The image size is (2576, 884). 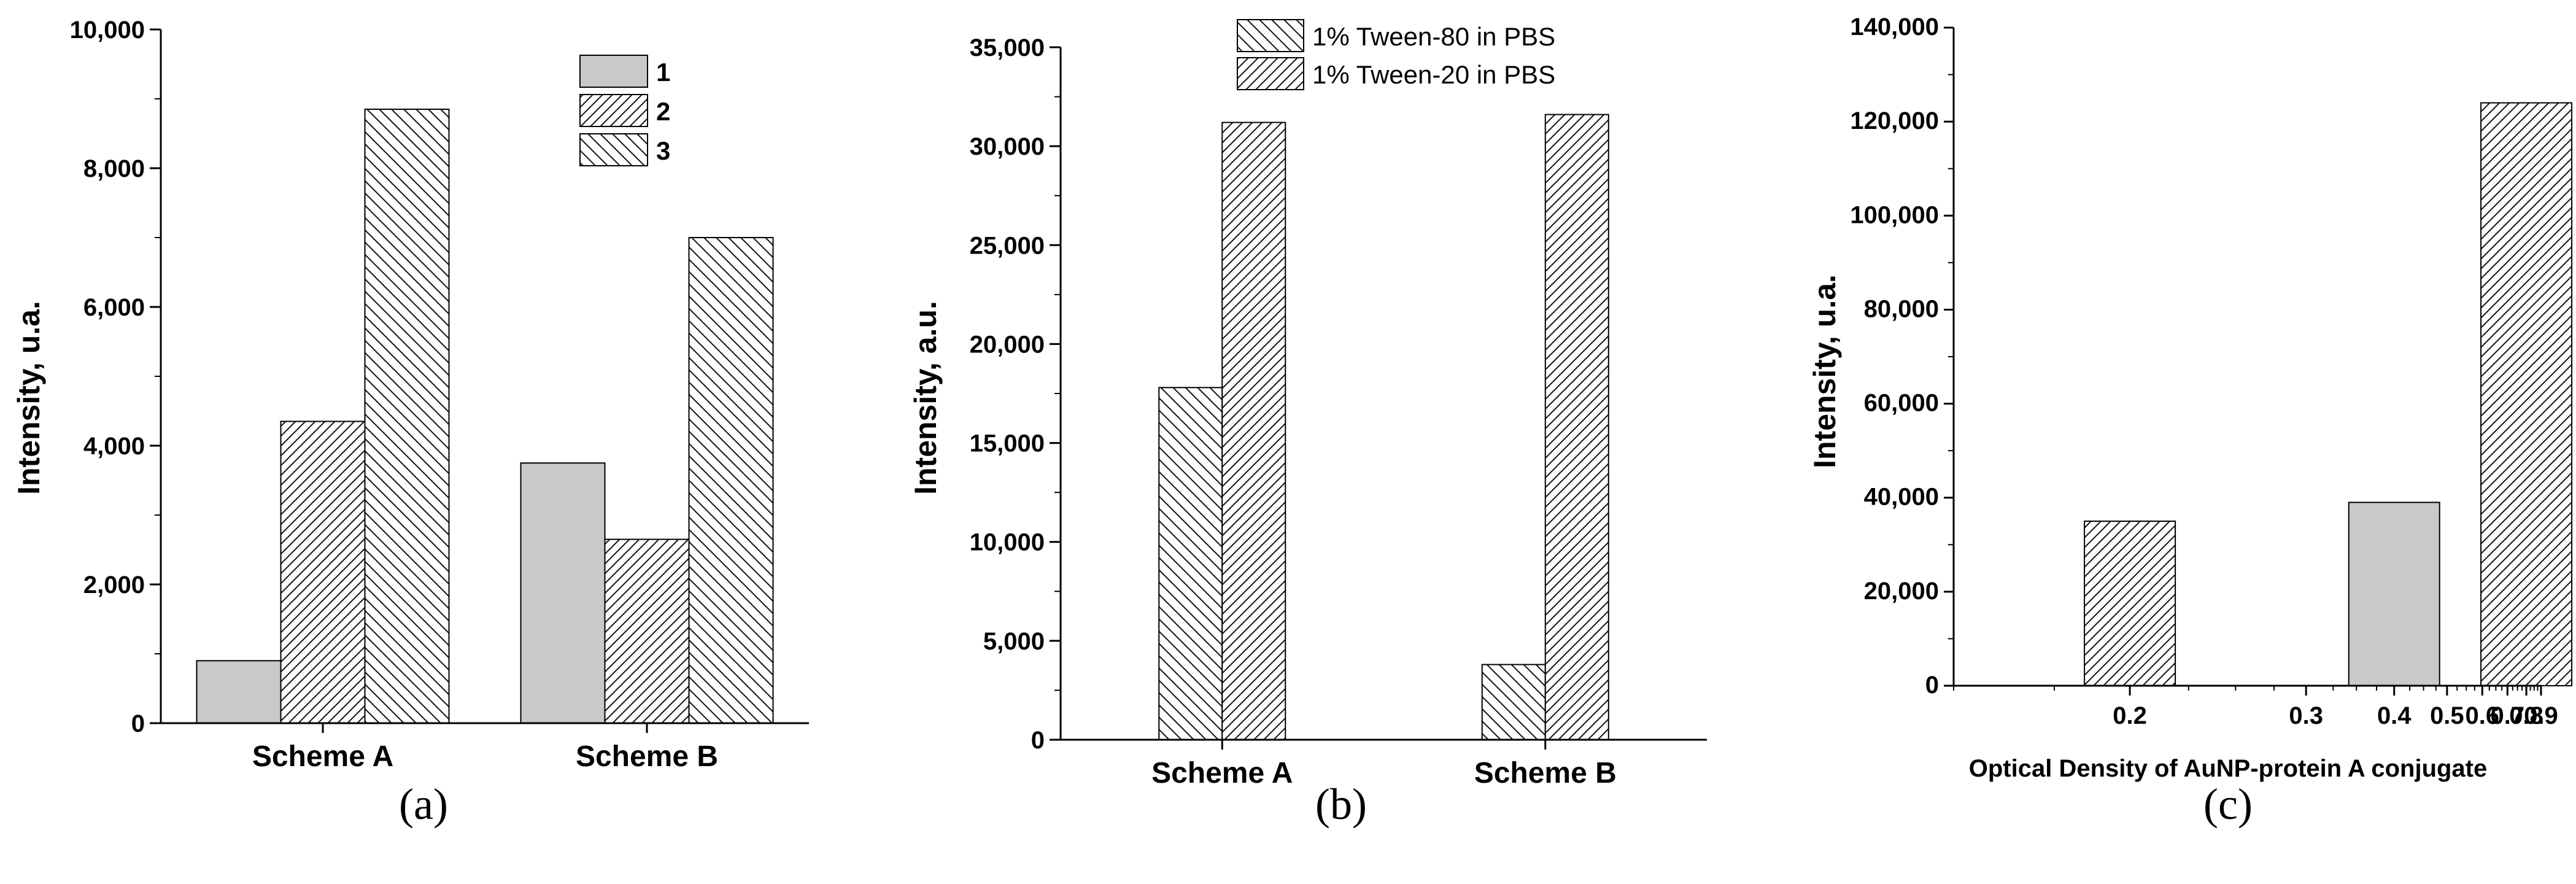 What do you see at coordinates (1901, 308) in the screenshot?
I see `y-tick-label-c-5: 80,000` at bounding box center [1901, 308].